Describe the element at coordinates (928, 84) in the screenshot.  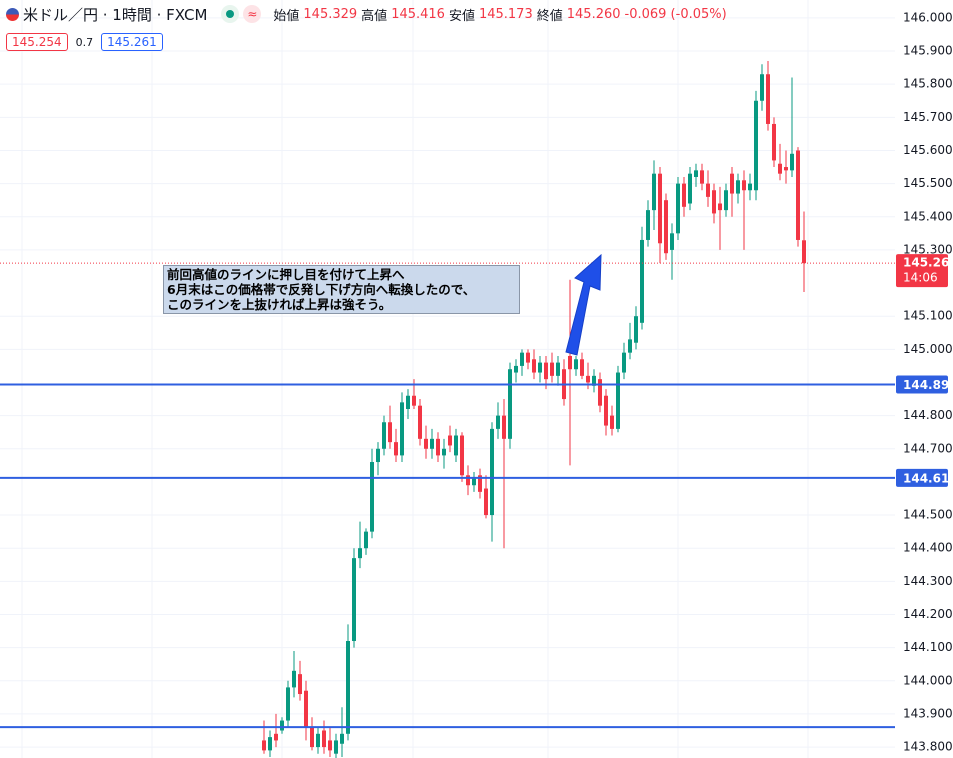
I see `y-tick-label: 145.800` at that location.